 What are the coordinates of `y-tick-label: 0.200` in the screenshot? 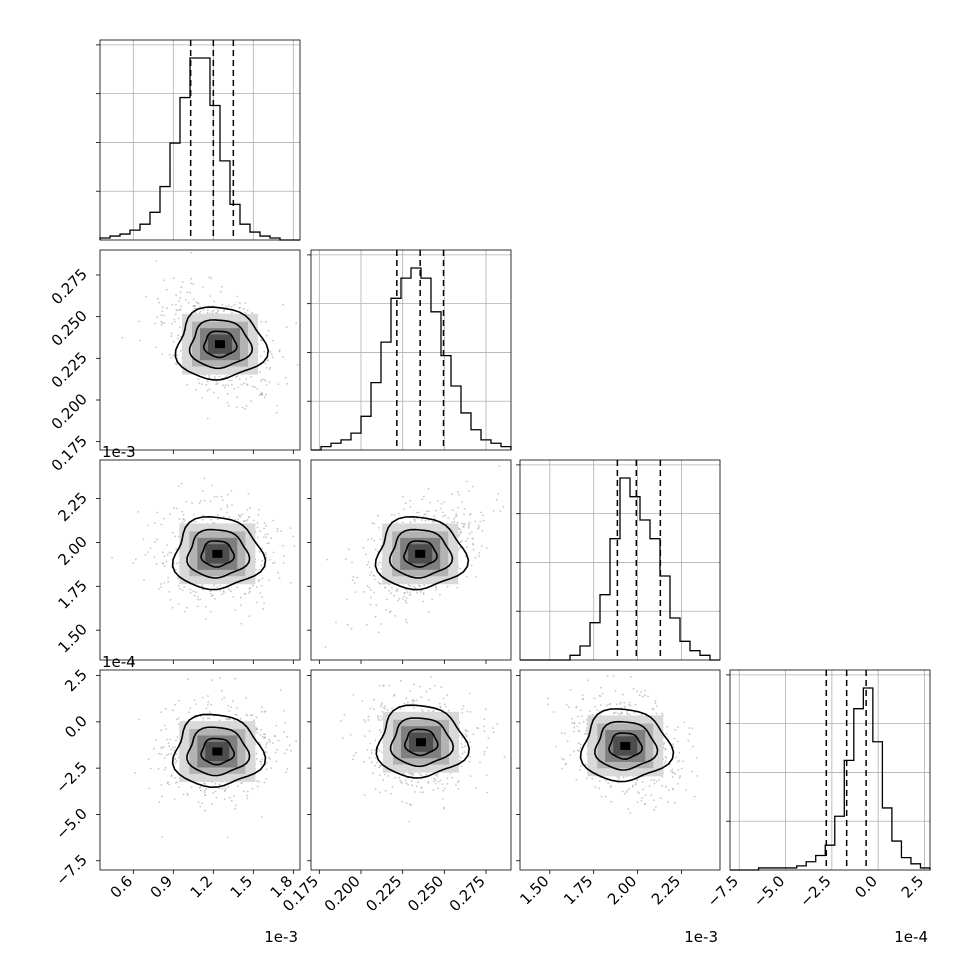 It's located at (69, 411).